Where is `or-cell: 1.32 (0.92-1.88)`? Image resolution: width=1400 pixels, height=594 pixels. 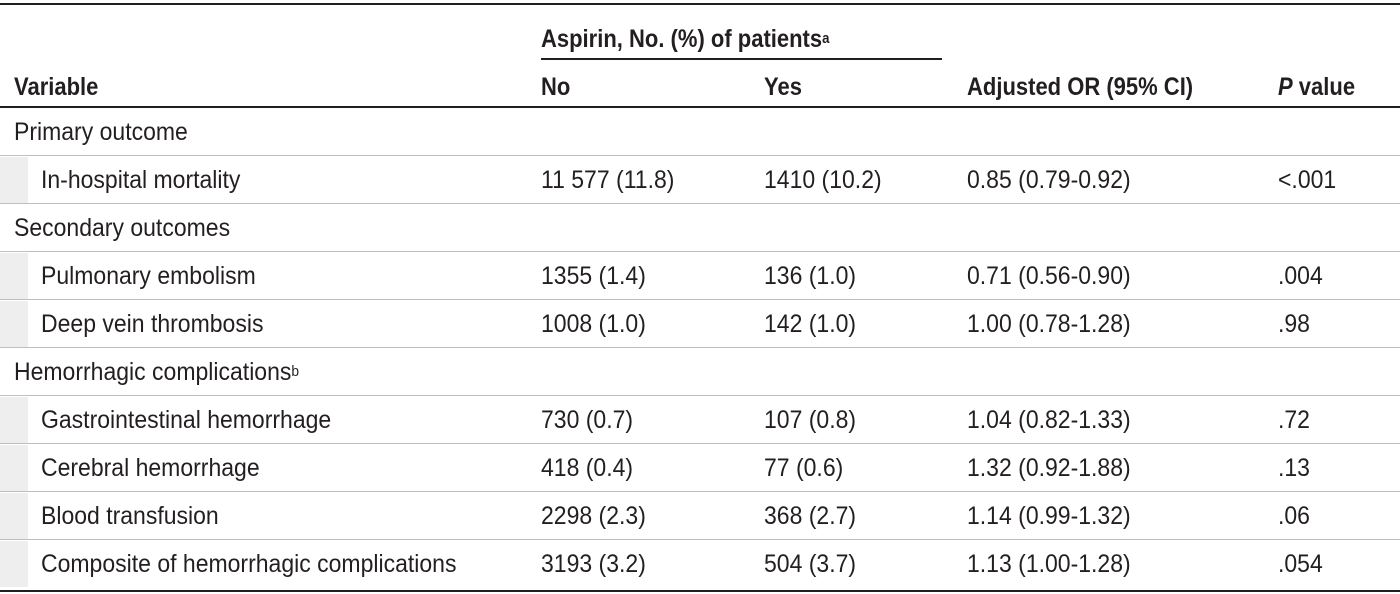 or-cell: 1.32 (0.92-1.88) is located at coordinates (1049, 468).